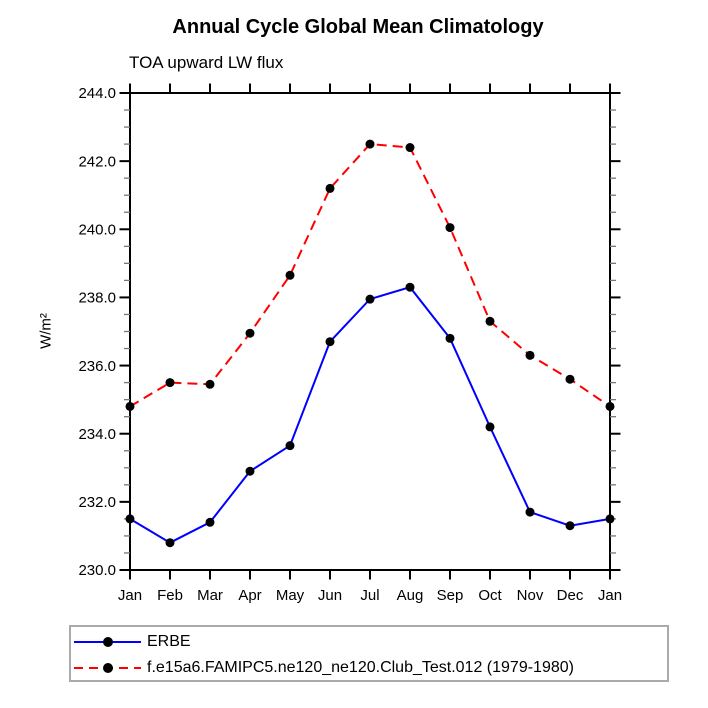 Image resolution: width=708 pixels, height=708 pixels. I want to click on x-tick-label: Aug, so click(410, 595).